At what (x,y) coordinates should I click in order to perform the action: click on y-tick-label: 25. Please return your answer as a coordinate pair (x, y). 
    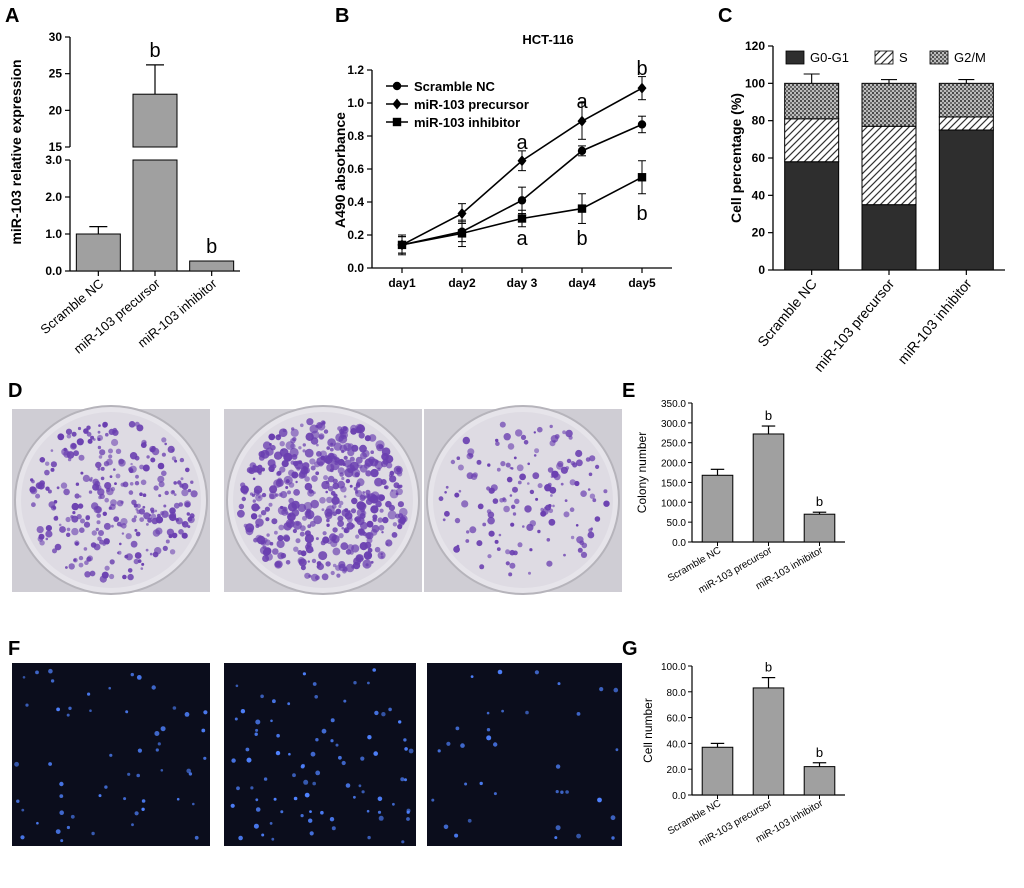
    Looking at the image, I should click on (56, 74).